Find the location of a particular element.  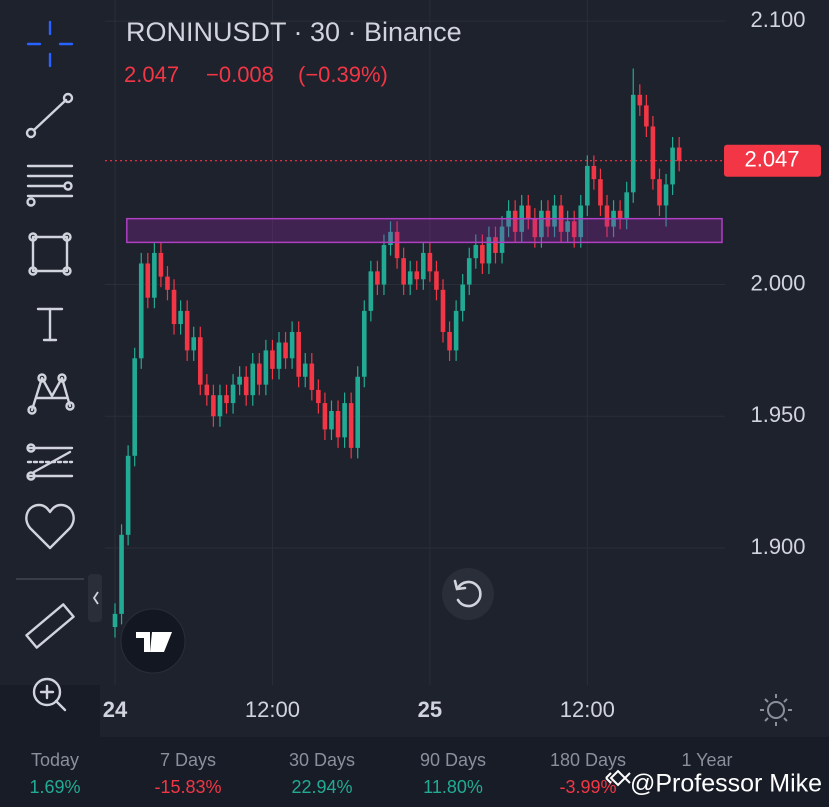

price-change-percent: (−0.39%) is located at coordinates (343, 74).